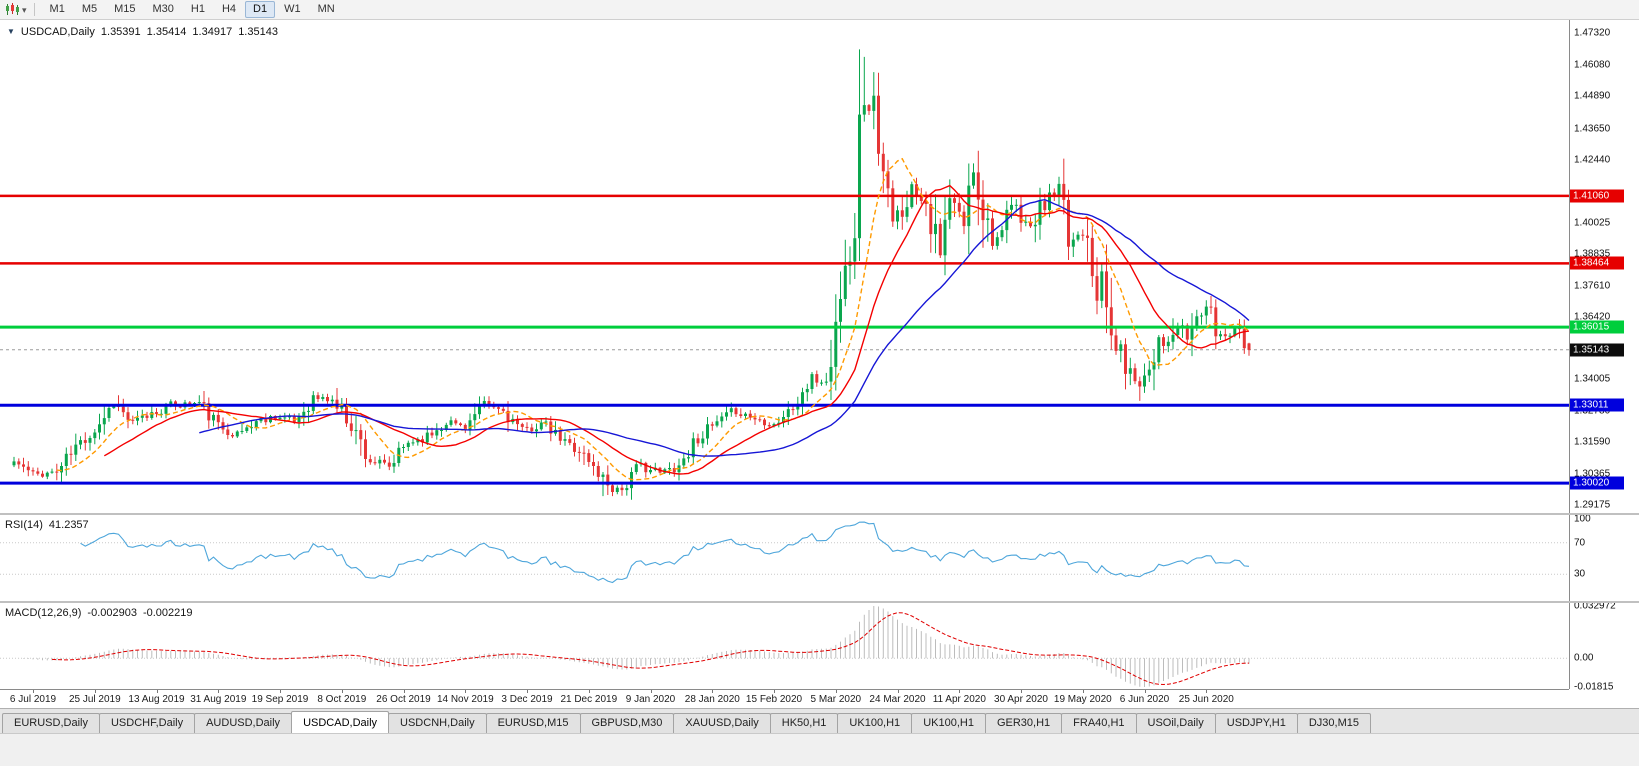 The image size is (1639, 766). I want to click on rsi-value: 41.2357, so click(68, 525).